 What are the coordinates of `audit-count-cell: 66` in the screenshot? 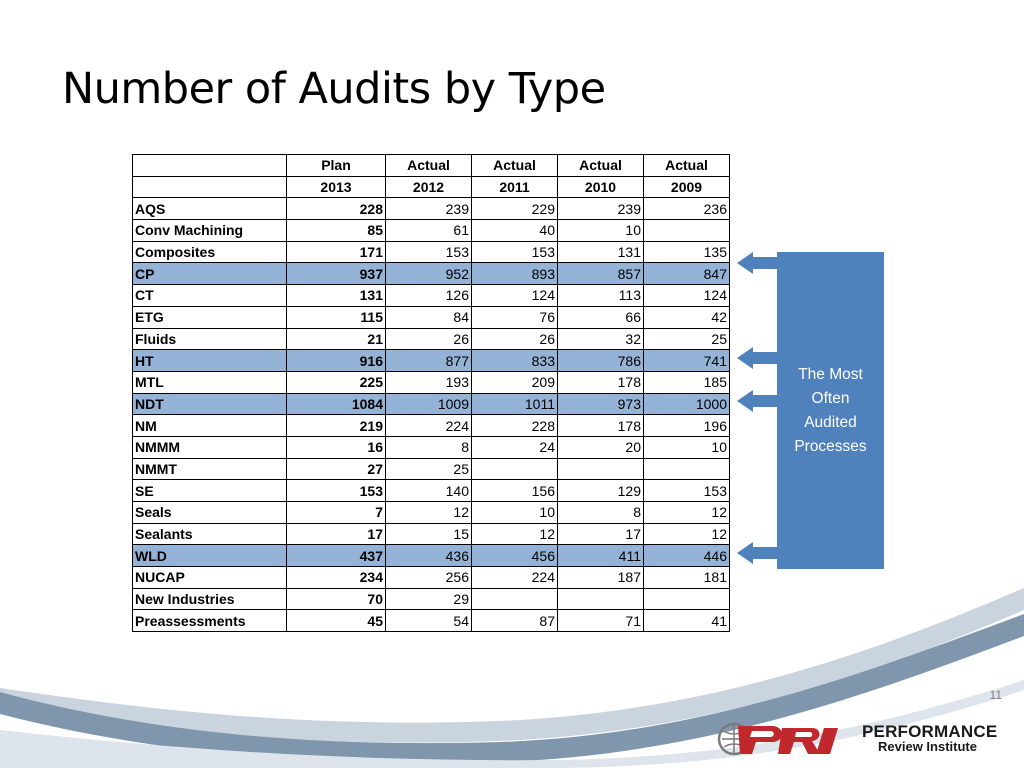 It's located at (600, 317).